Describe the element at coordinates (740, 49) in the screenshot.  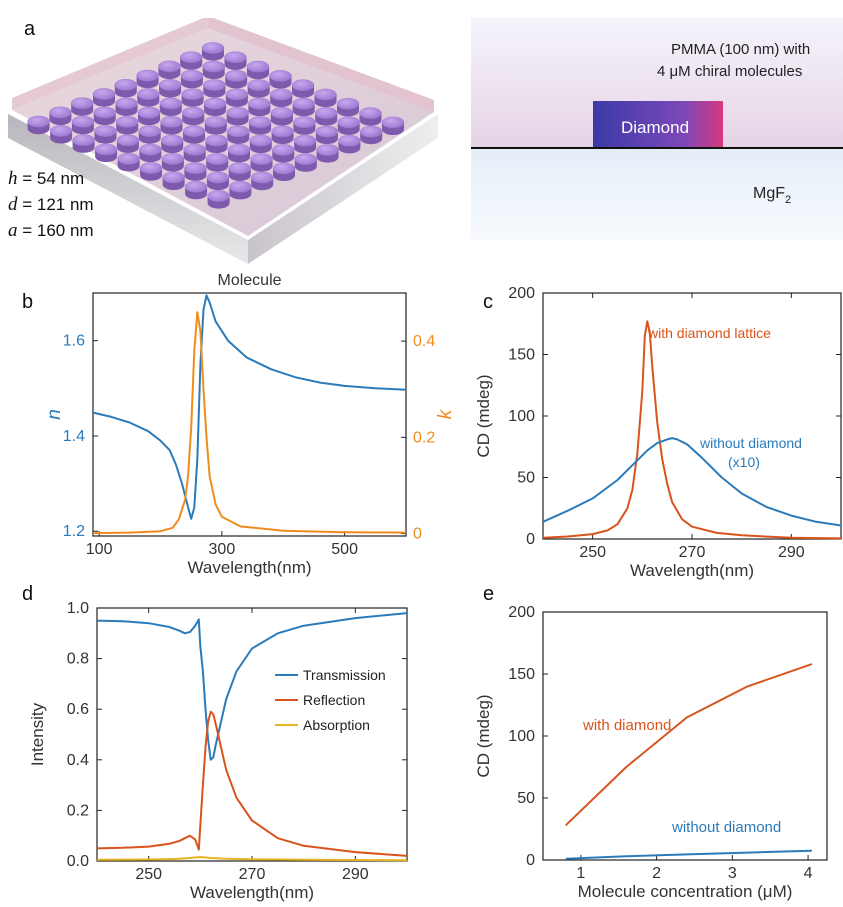
I see `pmma-label-line1: PMMA (100 nm) with` at that location.